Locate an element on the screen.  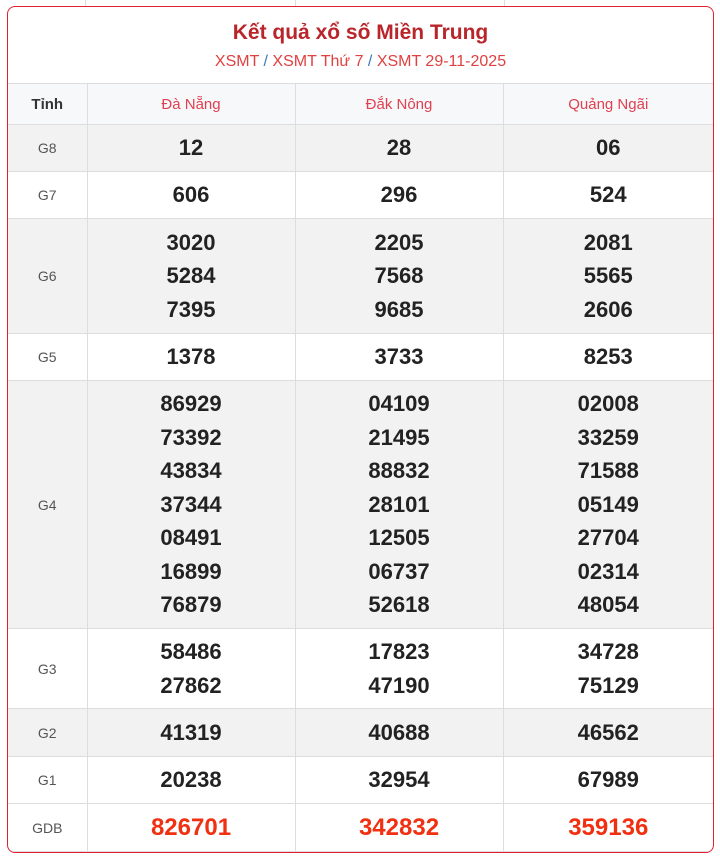
prize-number: 20238 is located at coordinates (191, 780).